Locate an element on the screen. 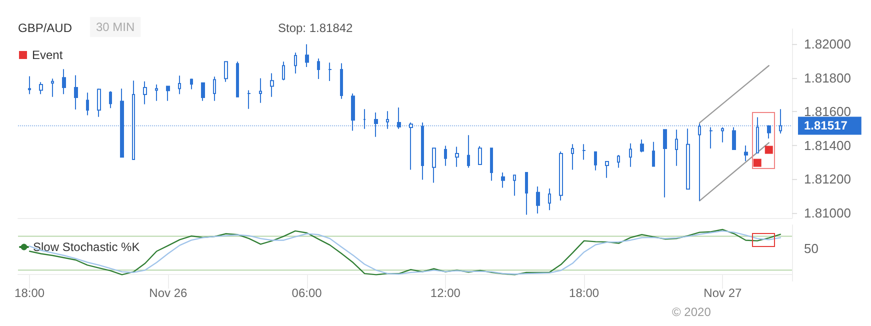 The image size is (871, 326). legend-label: Event is located at coordinates (48, 55).